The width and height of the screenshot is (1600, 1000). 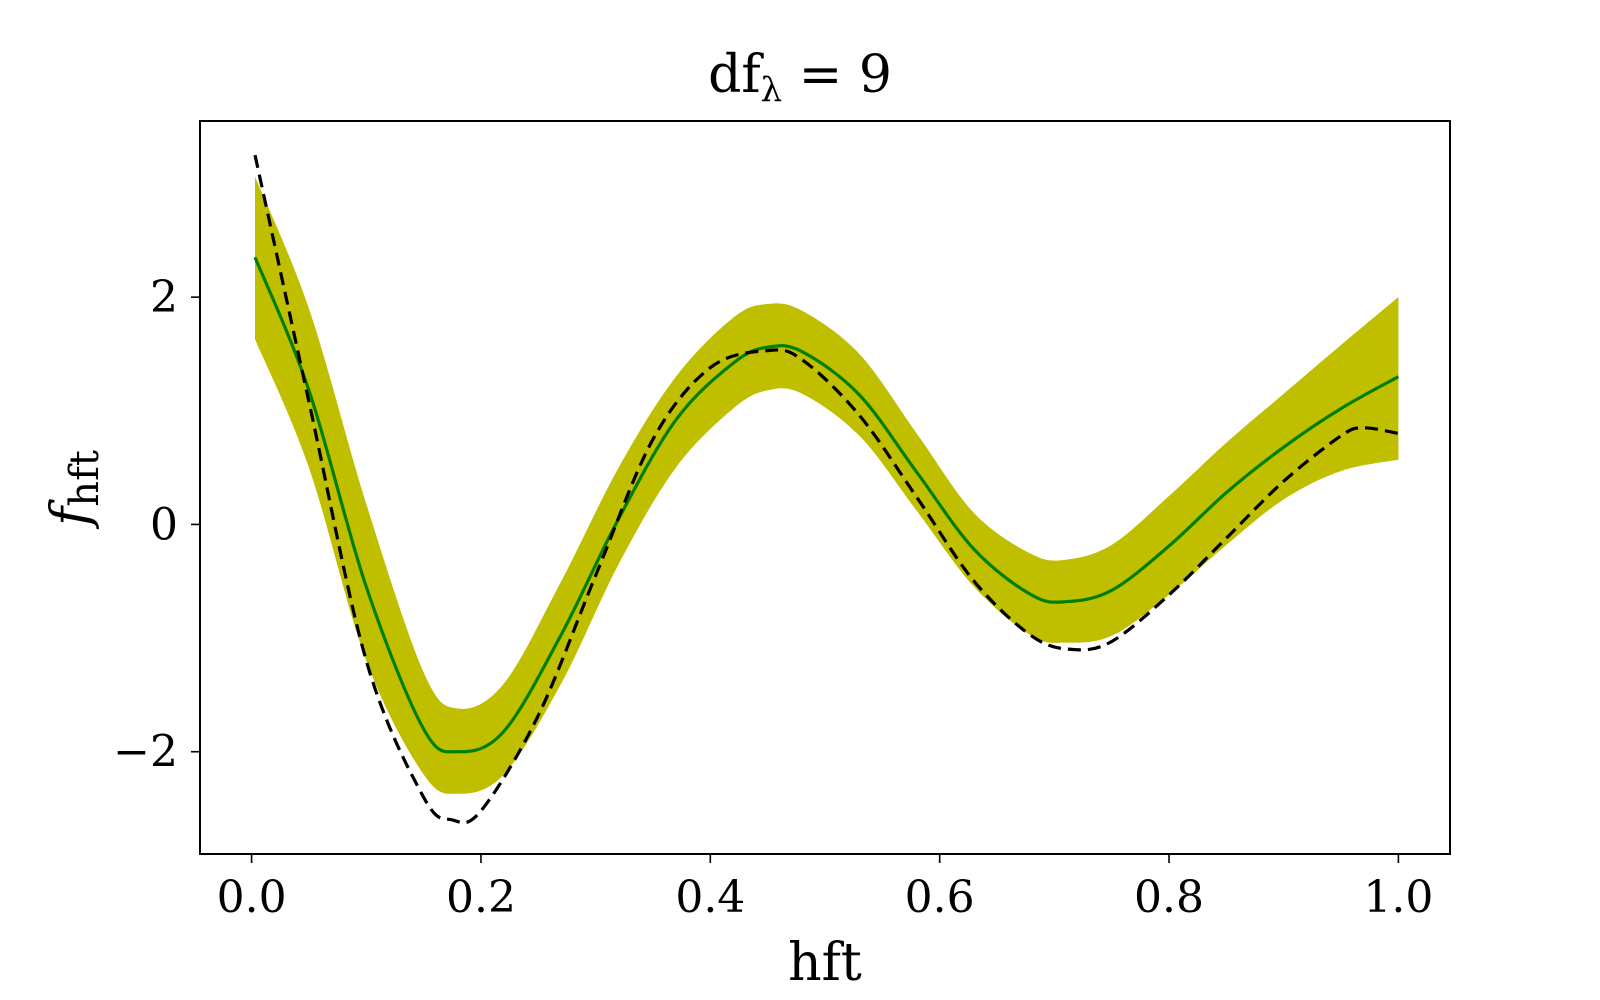 I want to click on x-tick-label: 0.0, so click(x=252, y=897).